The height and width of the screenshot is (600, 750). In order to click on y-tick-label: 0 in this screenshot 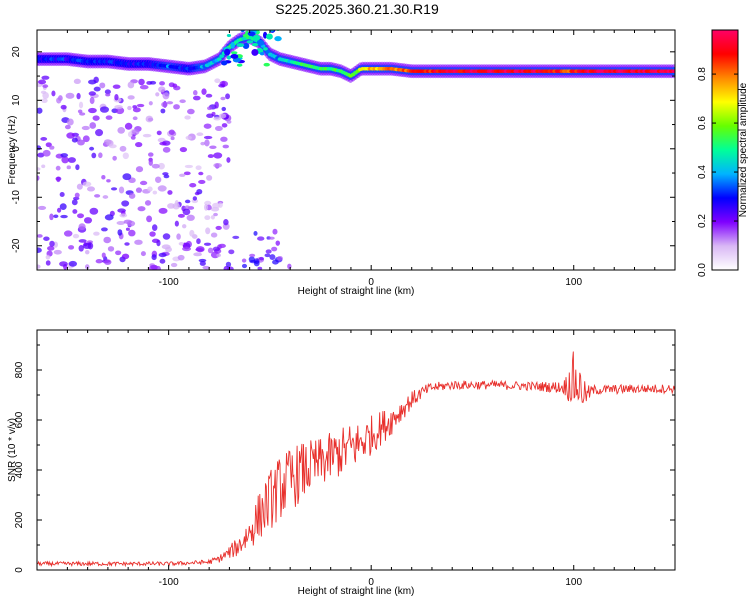, I will do `click(16, 149)`.